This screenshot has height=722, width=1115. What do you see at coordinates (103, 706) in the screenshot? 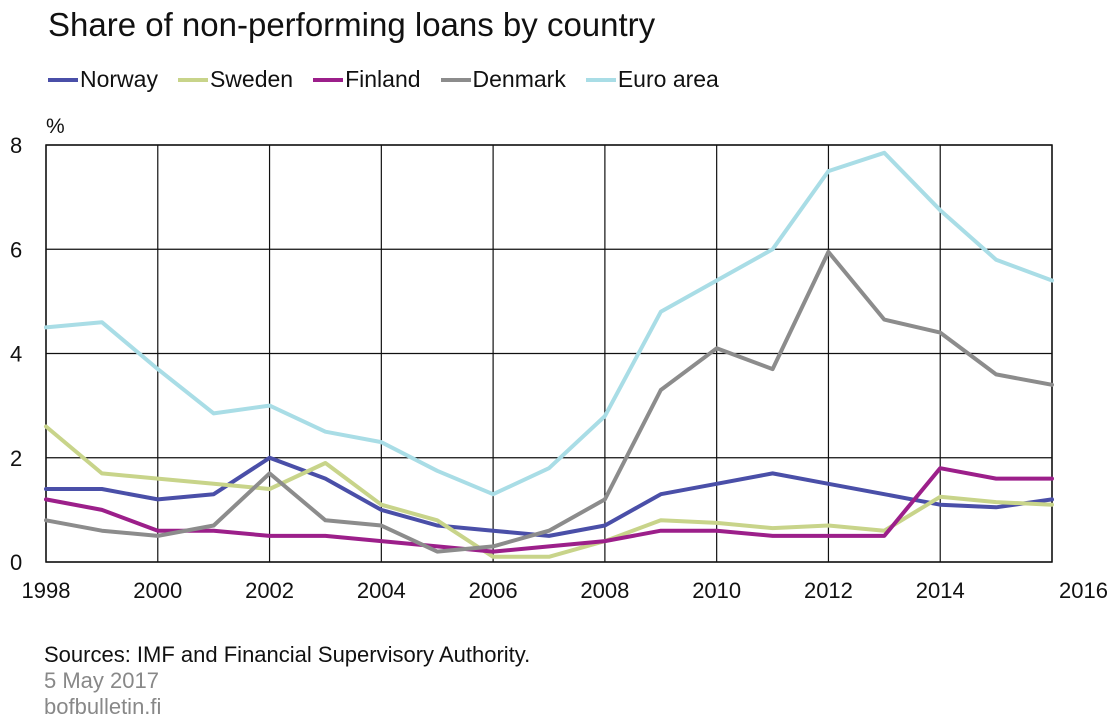
I see `site-name: bofbulletin.fi` at bounding box center [103, 706].